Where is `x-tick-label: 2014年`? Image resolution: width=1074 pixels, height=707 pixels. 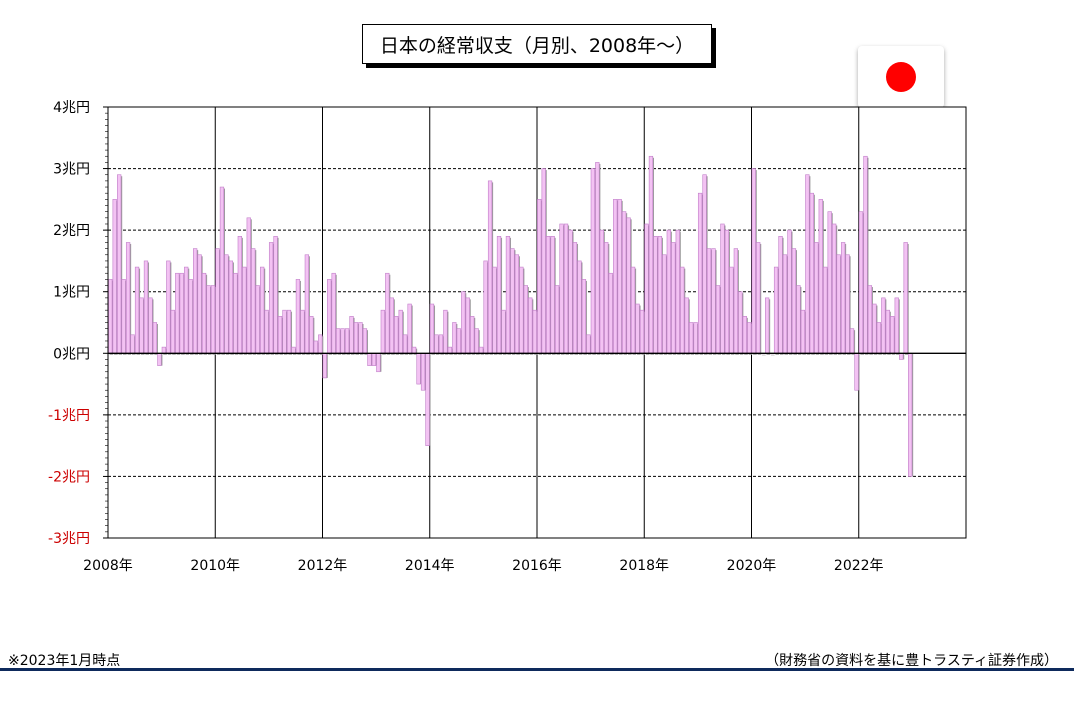 x-tick-label: 2014年 is located at coordinates (430, 566).